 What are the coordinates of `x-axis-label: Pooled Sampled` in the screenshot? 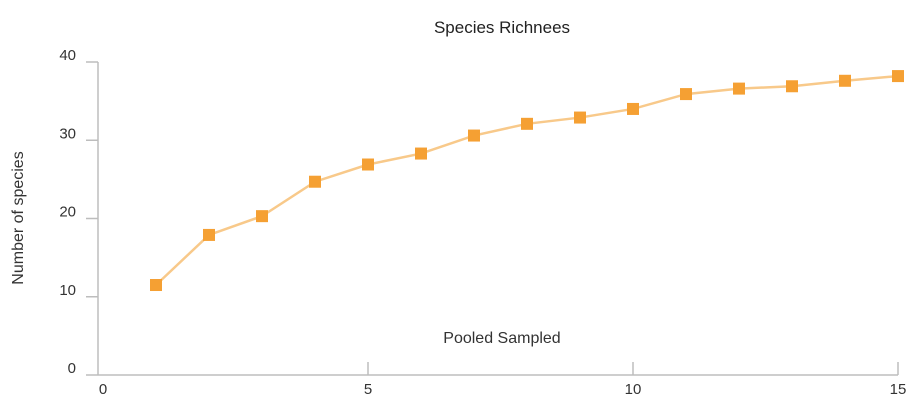 It's located at (501, 338).